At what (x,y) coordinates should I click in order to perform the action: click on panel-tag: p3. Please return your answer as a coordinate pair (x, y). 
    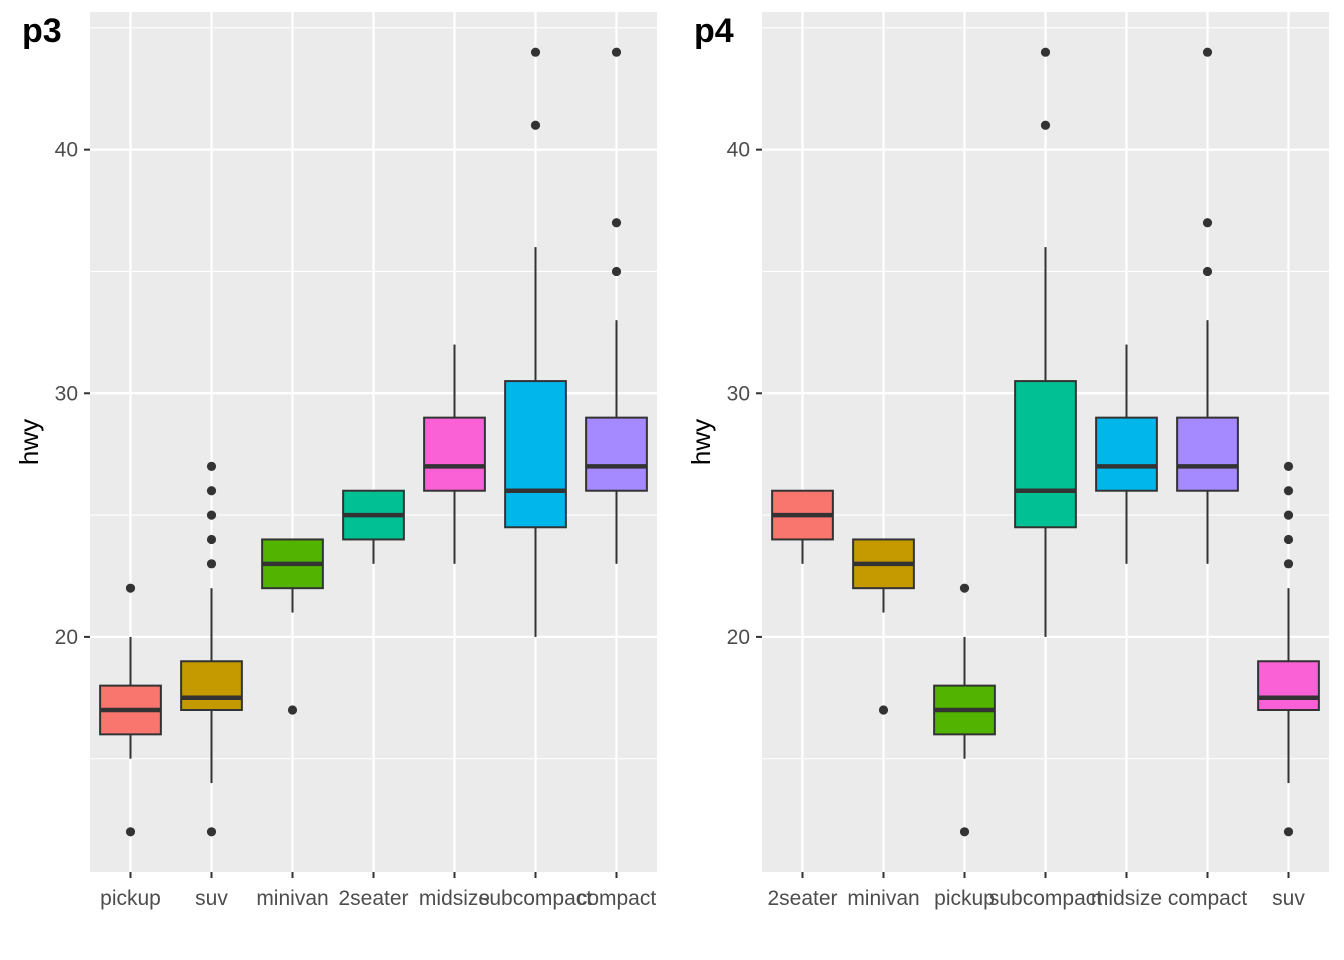
    Looking at the image, I should click on (42, 31).